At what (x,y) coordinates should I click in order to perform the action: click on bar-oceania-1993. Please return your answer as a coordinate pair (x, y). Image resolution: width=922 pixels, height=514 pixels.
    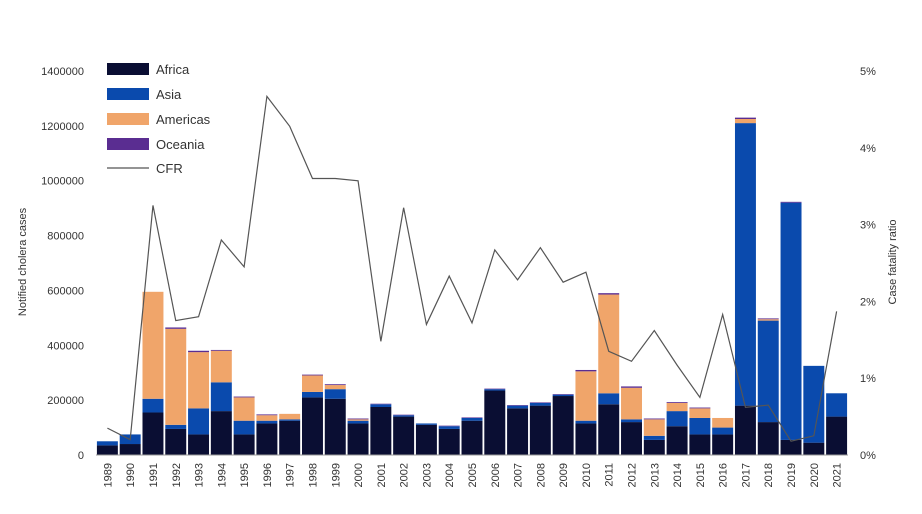
    Looking at the image, I should click on (199, 351).